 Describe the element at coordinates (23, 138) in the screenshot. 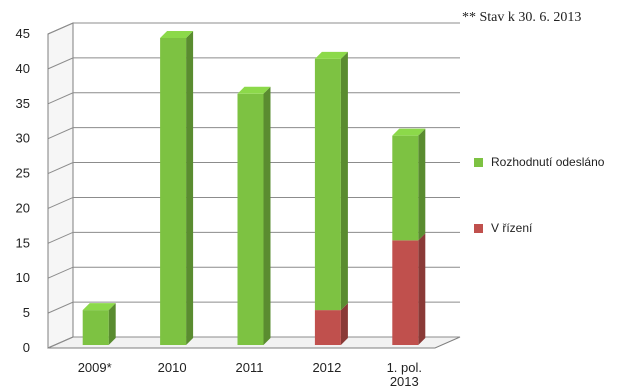

I see `y-tick-label: 30` at that location.